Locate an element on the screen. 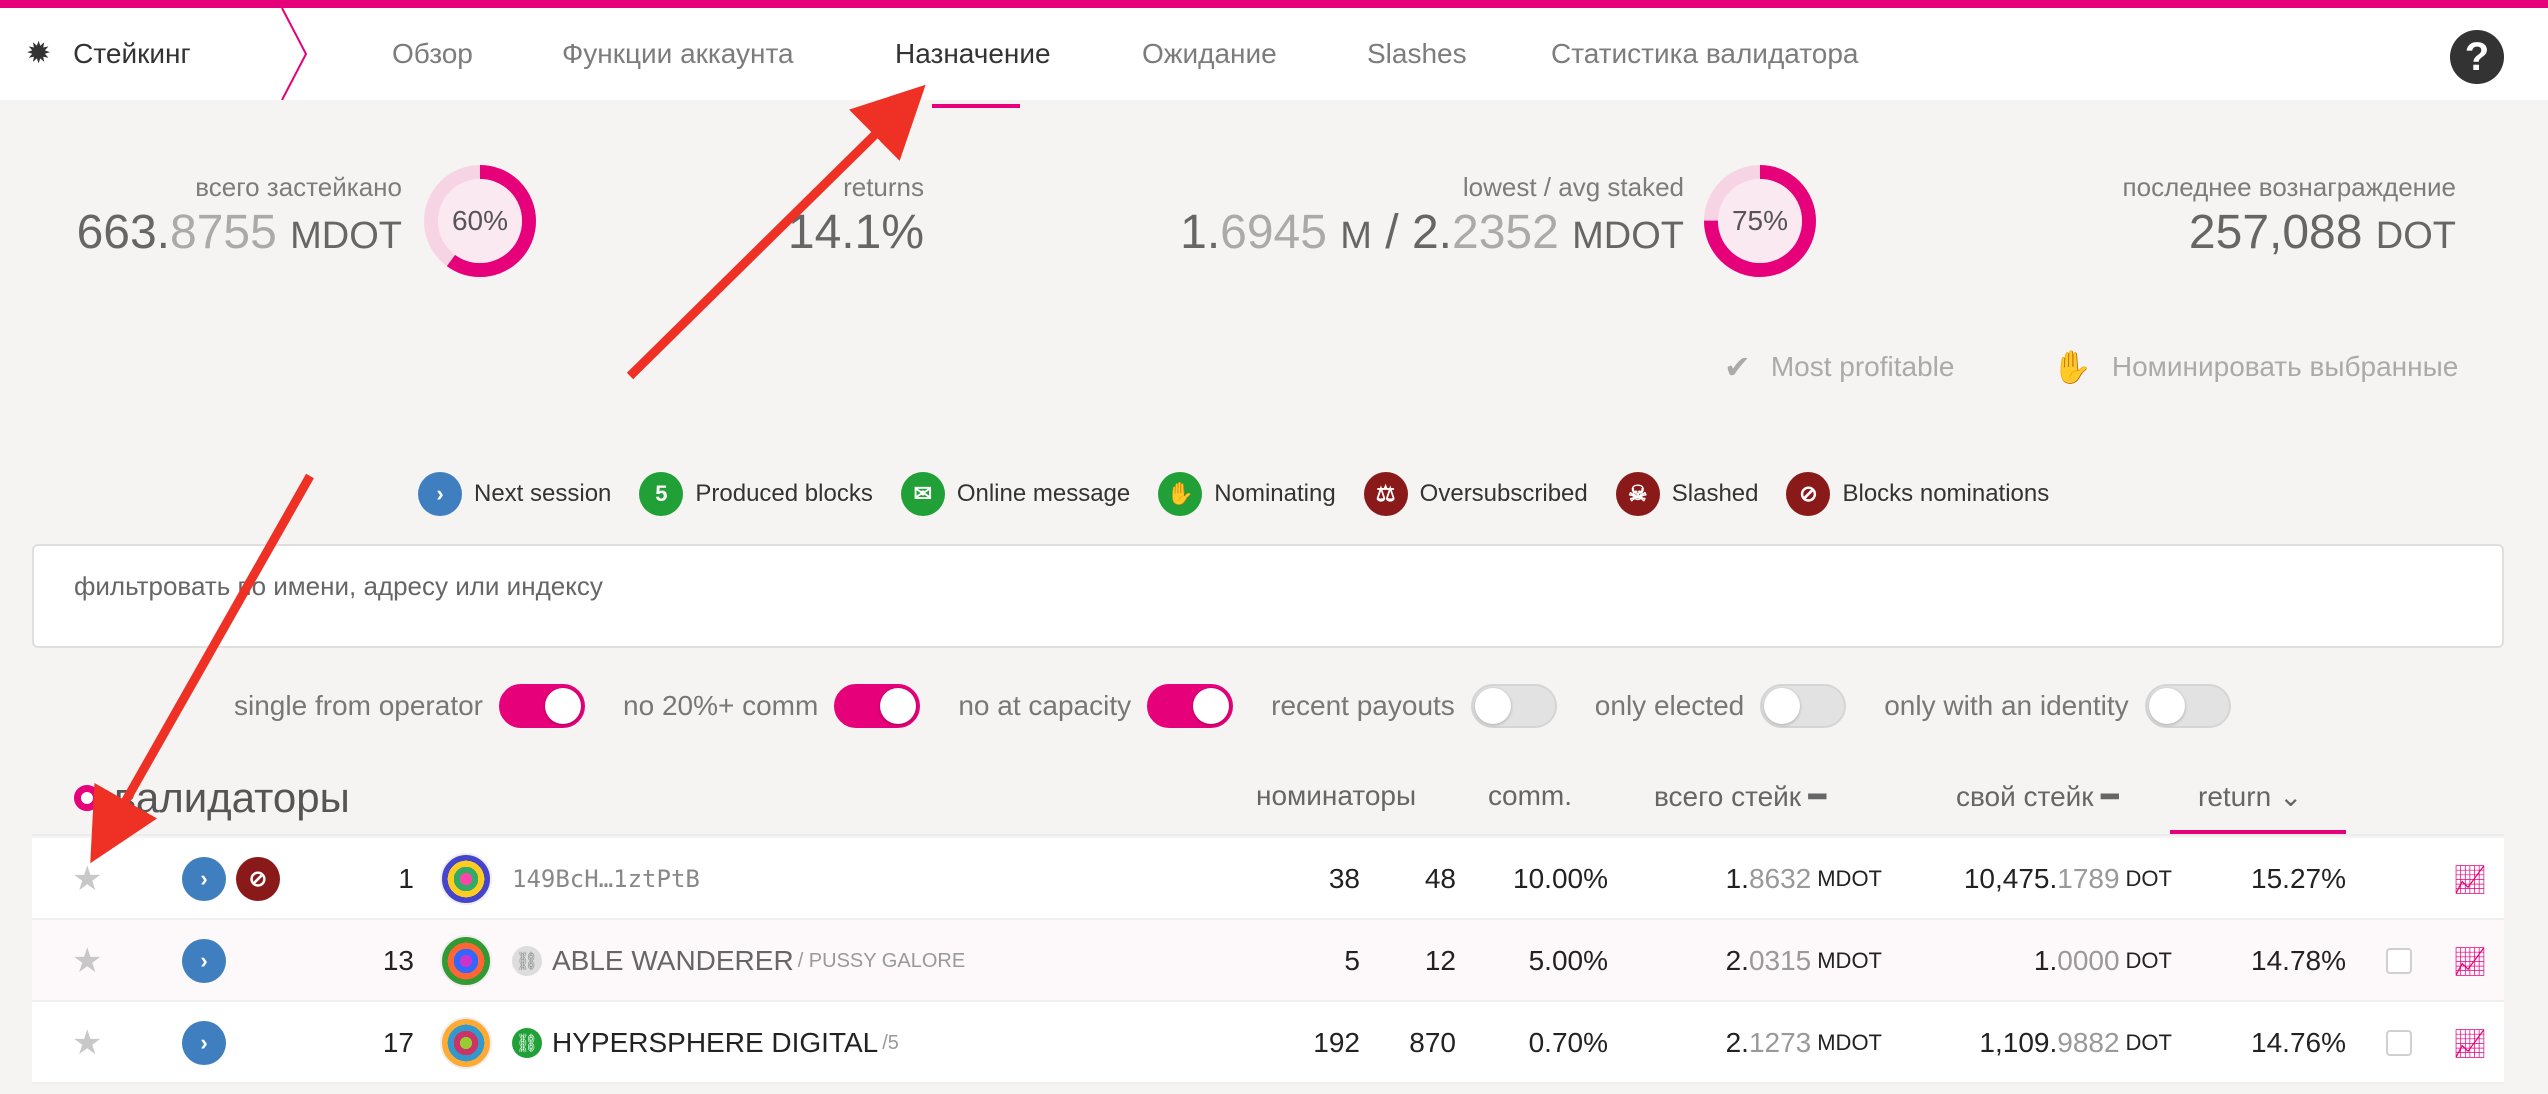  toggle-label: only elected is located at coordinates (1669, 705).